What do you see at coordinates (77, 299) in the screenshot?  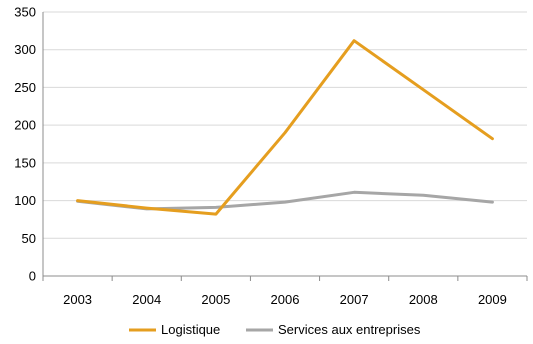 I see `x-tick-label: 2003` at bounding box center [77, 299].